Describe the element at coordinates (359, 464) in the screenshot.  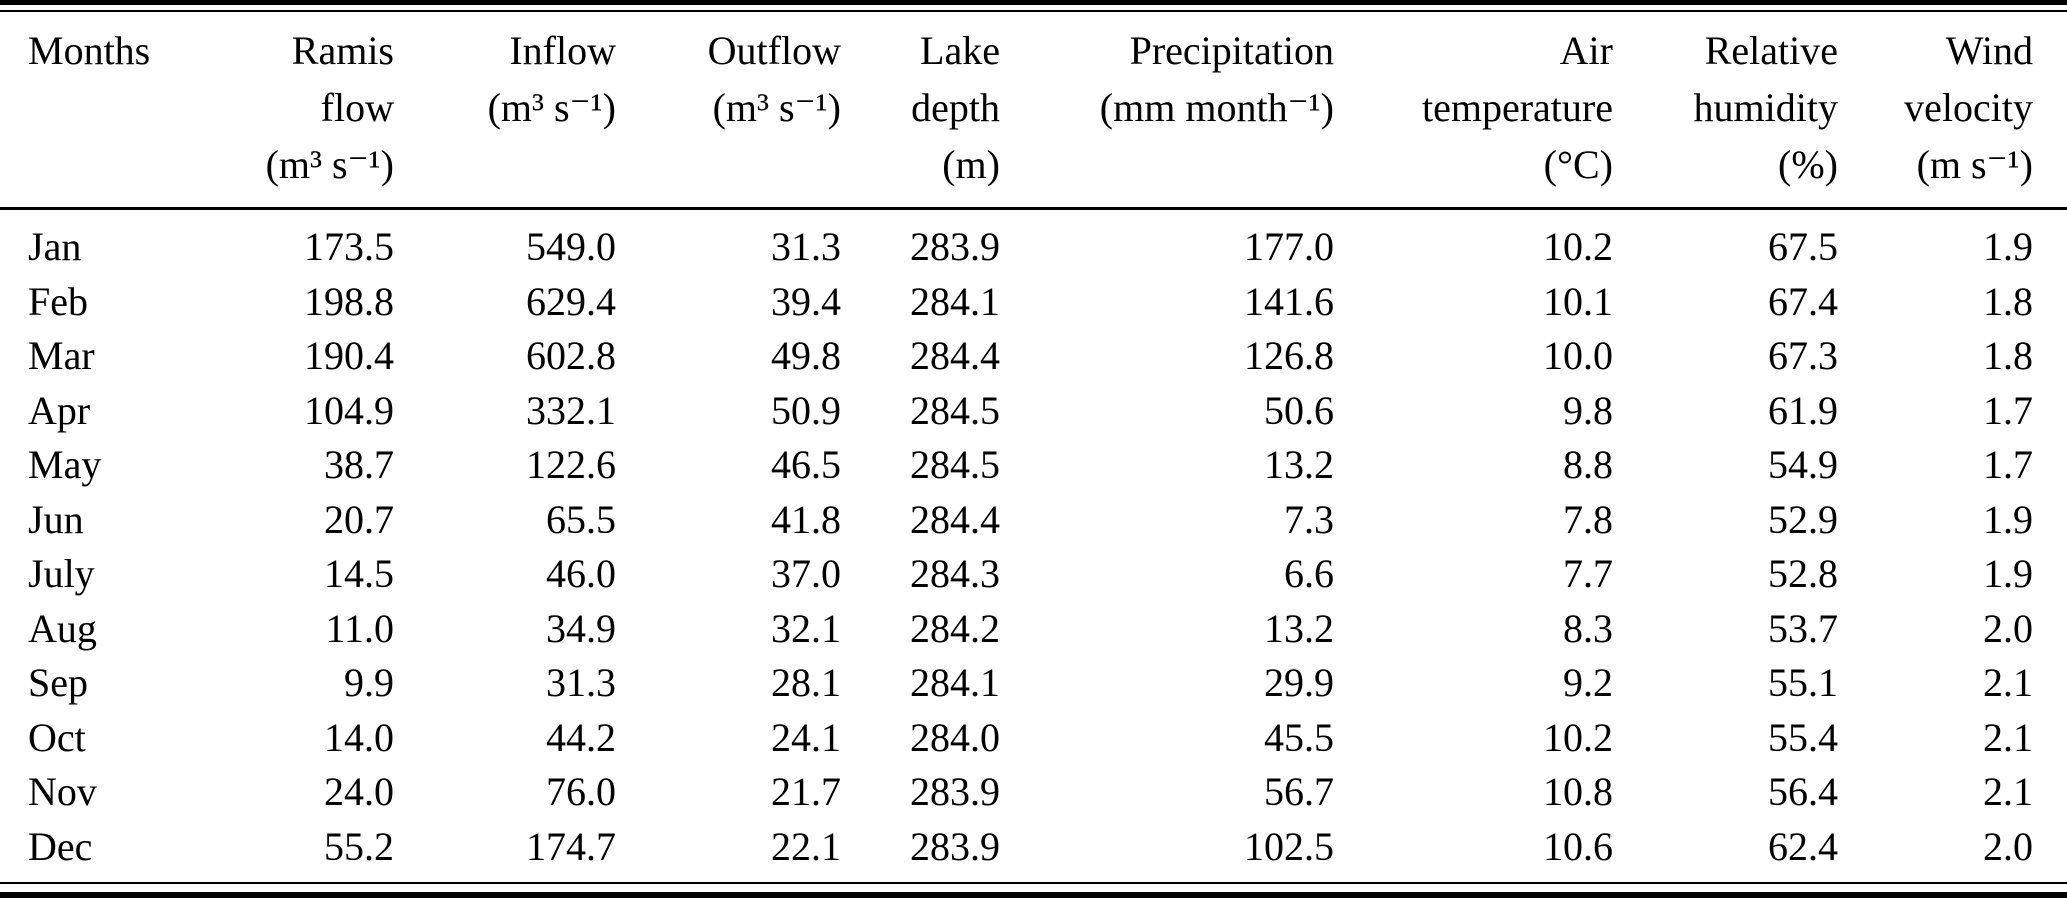
I see `cell-ramis-flow: 38.7` at that location.